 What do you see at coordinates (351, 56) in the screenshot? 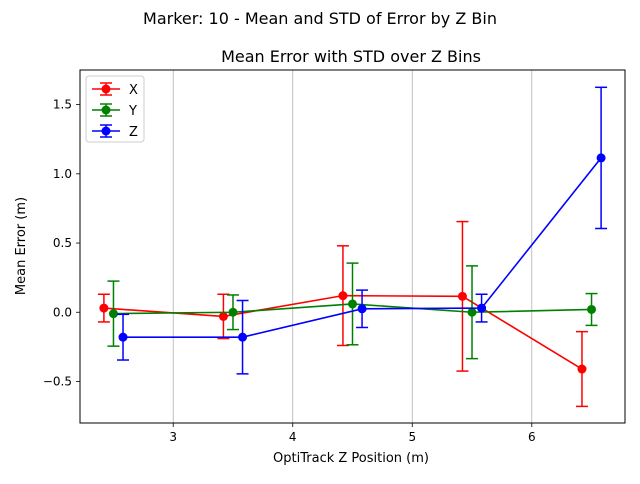
I see `chart-title: Mean Error with STD over Z Bins` at bounding box center [351, 56].